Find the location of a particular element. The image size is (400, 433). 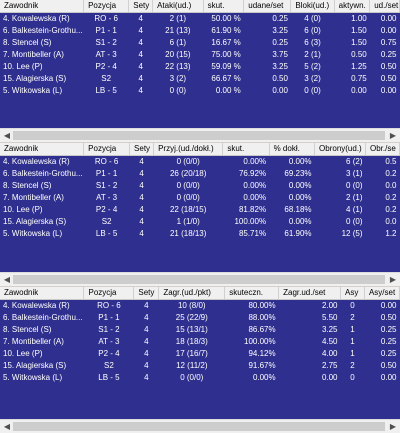

col-header-receptions: Przyj.(ud./dokł.) is located at coordinates (188, 149).